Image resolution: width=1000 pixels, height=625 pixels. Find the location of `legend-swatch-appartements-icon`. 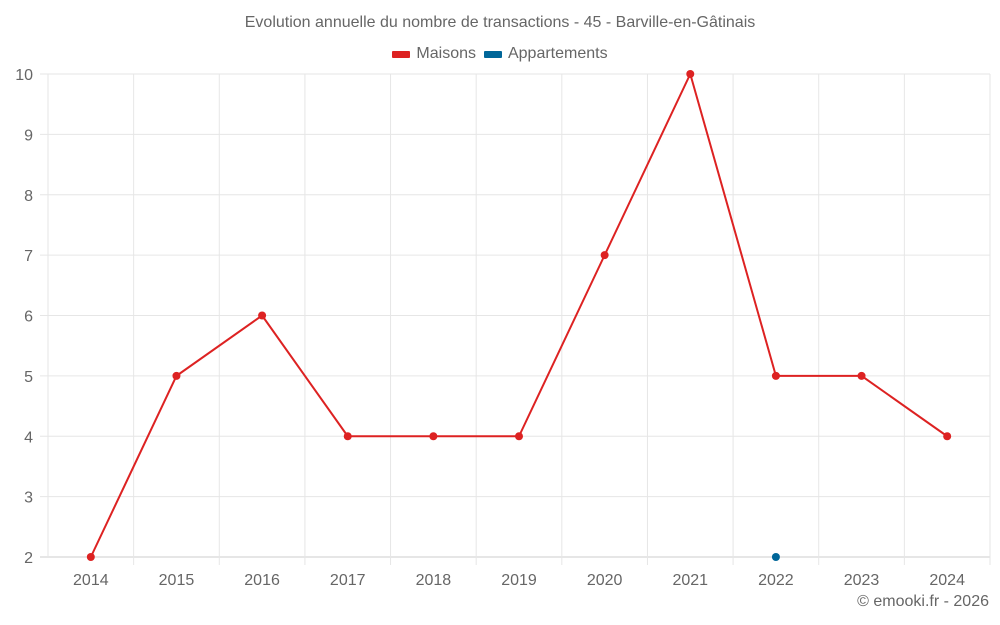

legend-swatch-appartements-icon is located at coordinates (492, 54).